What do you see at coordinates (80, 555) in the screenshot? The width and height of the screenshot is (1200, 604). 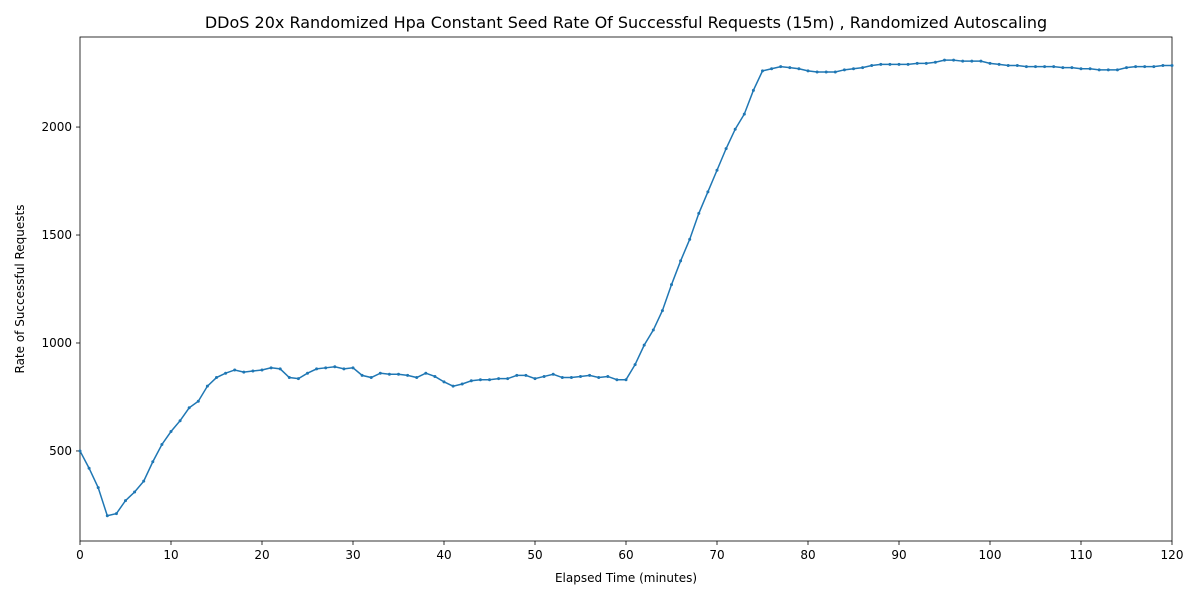 I see `x-tick-label: 0` at bounding box center [80, 555].